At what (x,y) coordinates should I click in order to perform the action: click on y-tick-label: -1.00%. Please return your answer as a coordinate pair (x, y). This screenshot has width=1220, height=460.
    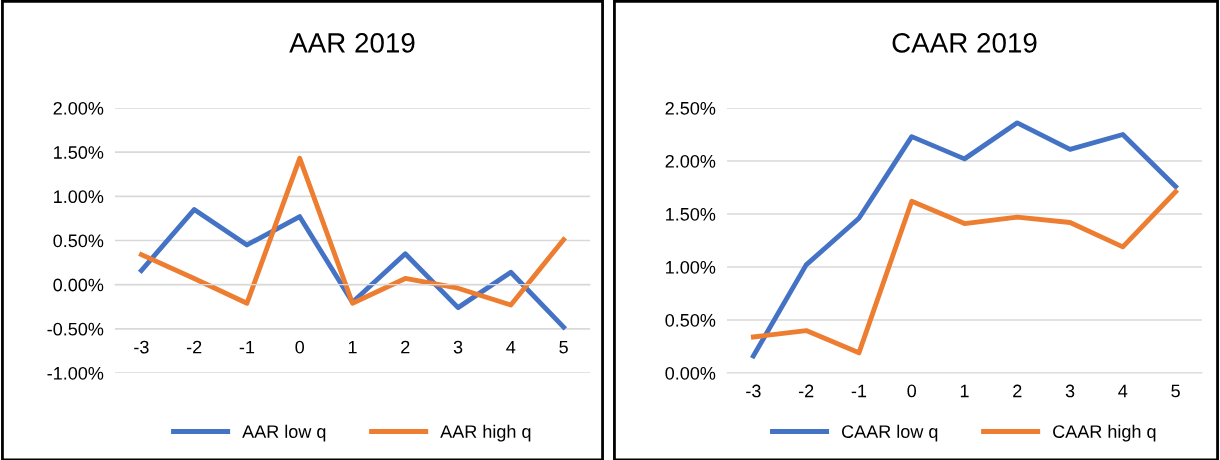
    Looking at the image, I should click on (75, 373).